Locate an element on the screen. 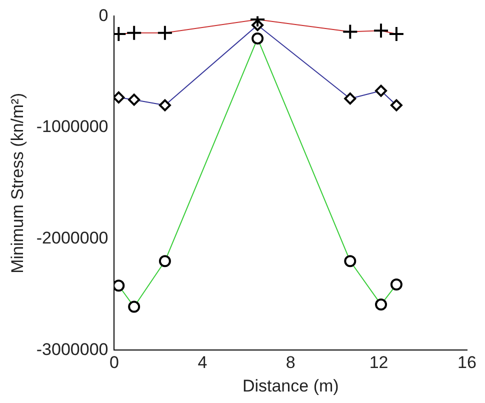  y-axis-title: Minimum Stress (kn/m²) is located at coordinates (17, 183).